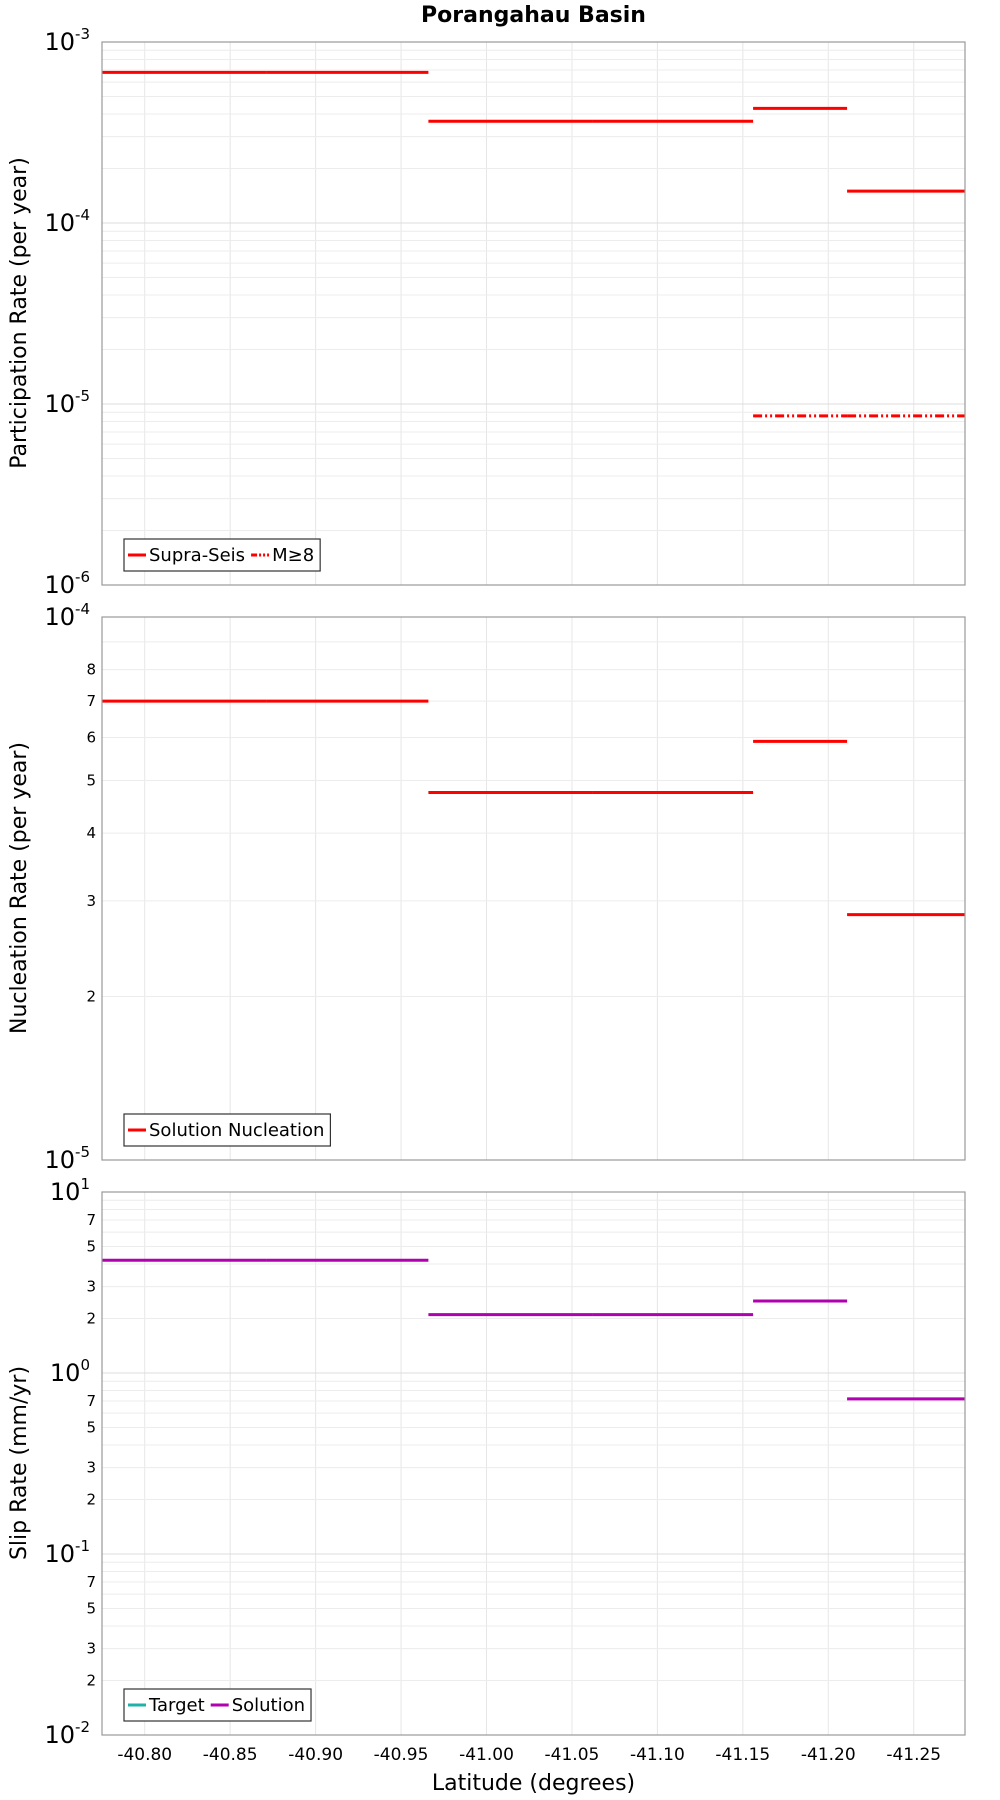 This screenshot has height=1800, width=1000. I want to click on y-axis-label: Participation Rate (per year), so click(19, 313).